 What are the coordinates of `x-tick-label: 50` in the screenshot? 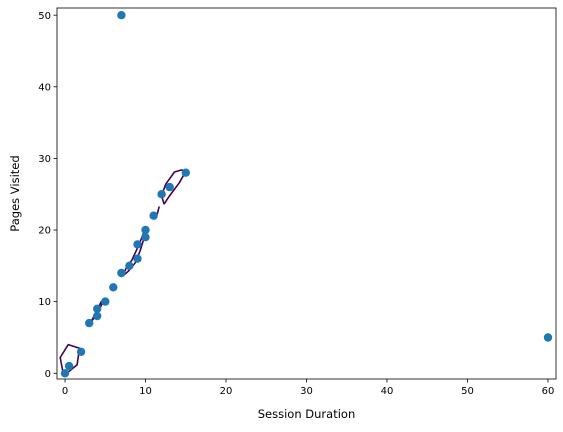 It's located at (467, 391).